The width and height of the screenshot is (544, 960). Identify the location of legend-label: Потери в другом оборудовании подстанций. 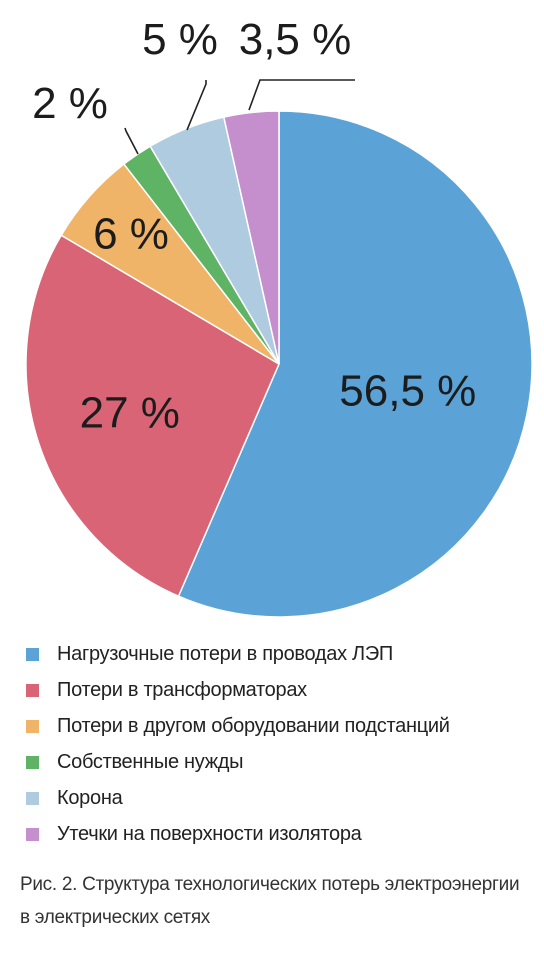
(253, 725).